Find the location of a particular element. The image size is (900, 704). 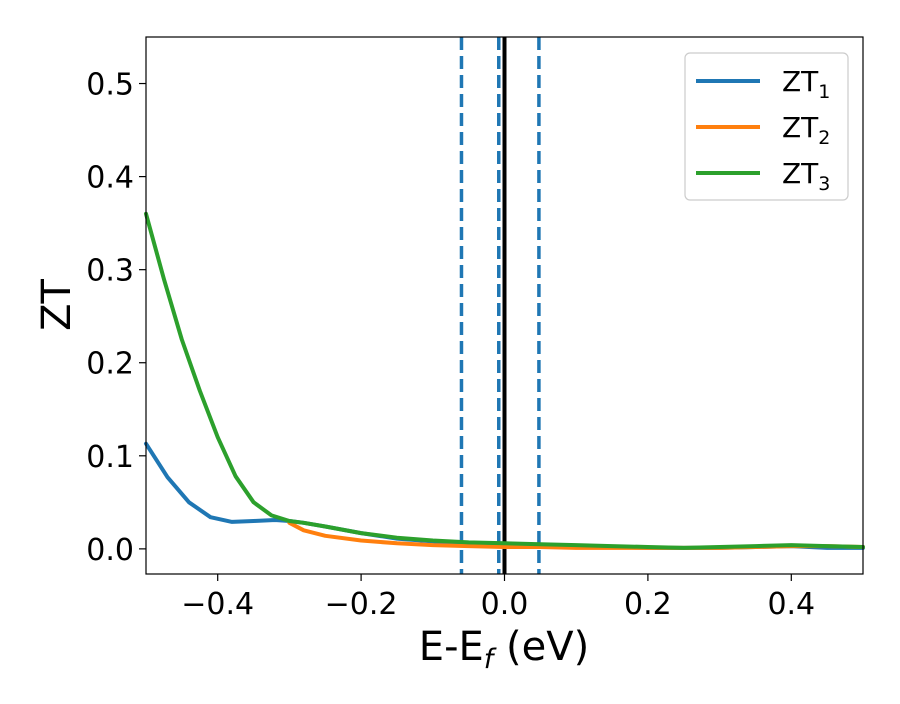

x-axis-label: E-Ef (eV) is located at coordinates (504, 649).